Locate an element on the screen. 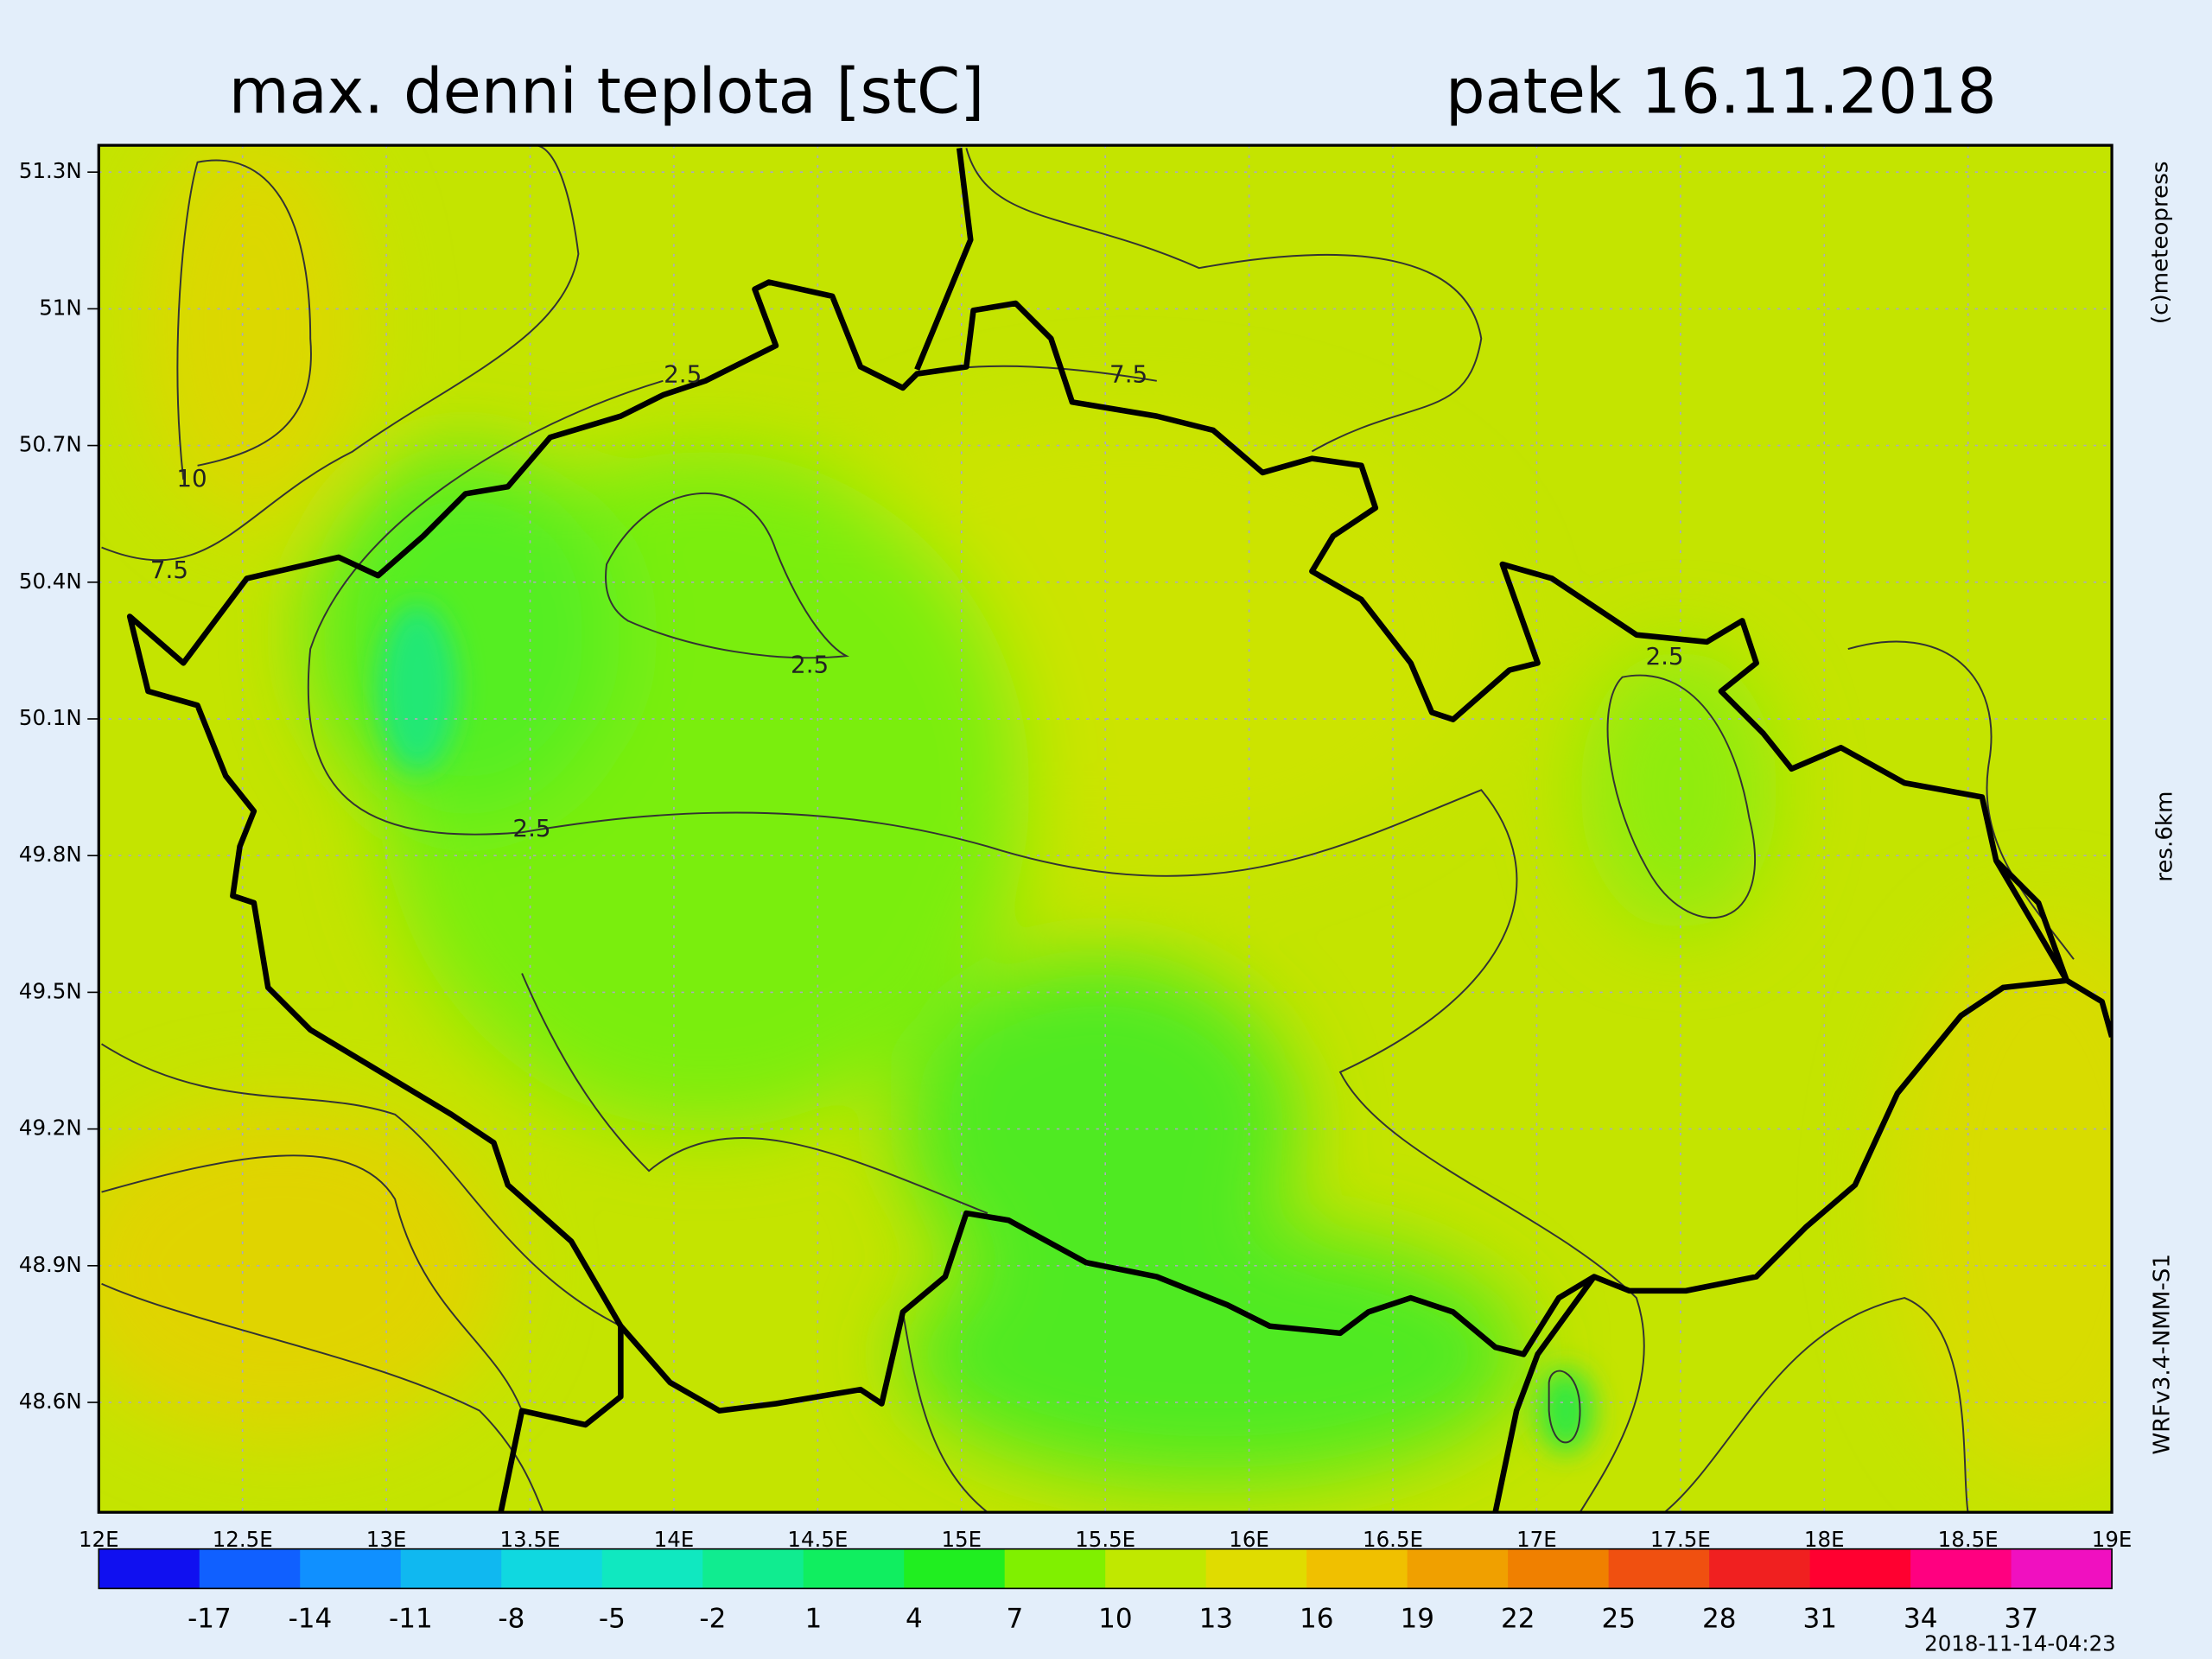 This screenshot has height=1659, width=2212. lat-label: 51N is located at coordinates (60, 307).